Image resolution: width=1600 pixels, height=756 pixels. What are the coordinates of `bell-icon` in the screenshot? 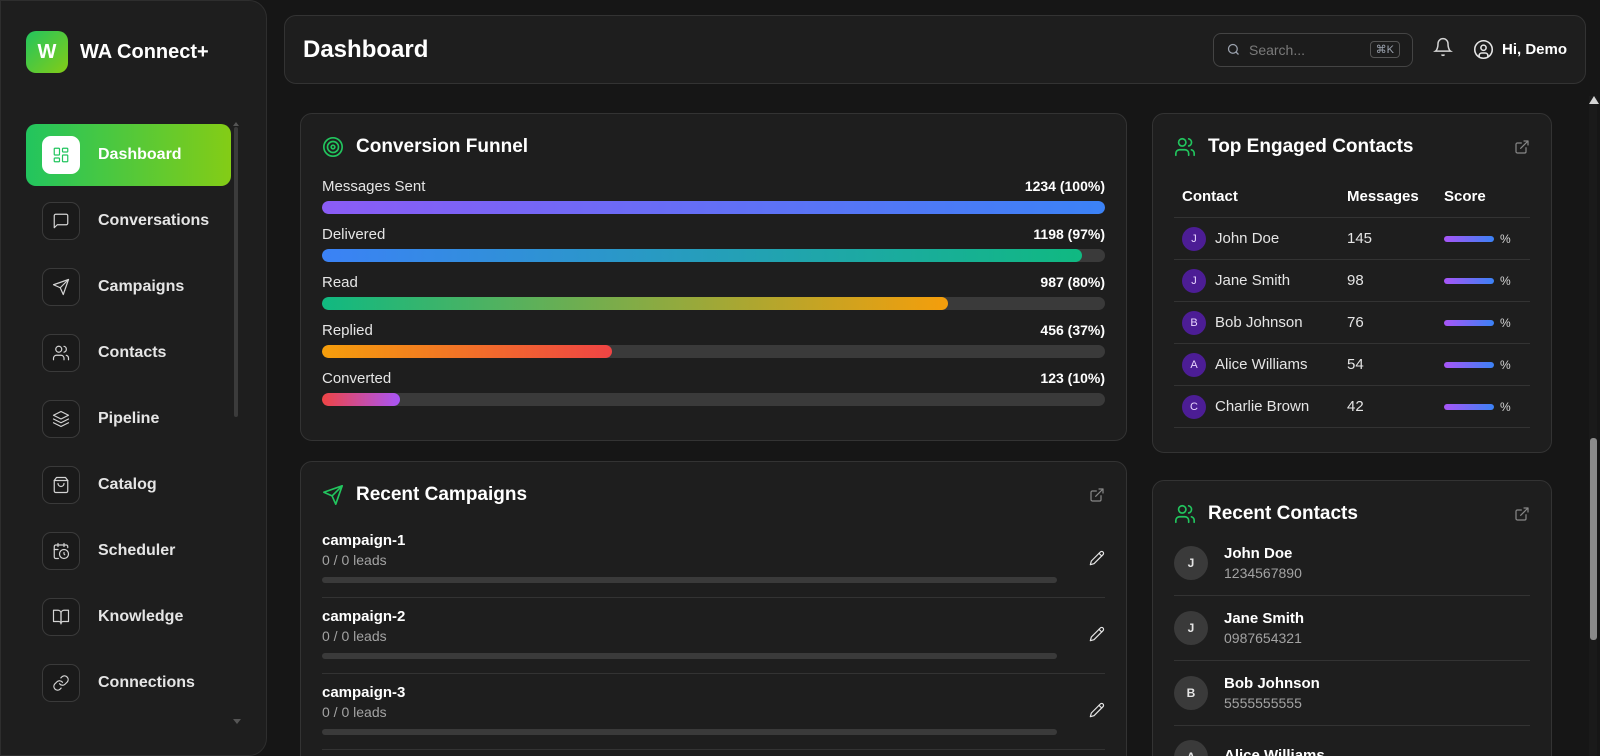 It's located at (1443, 49).